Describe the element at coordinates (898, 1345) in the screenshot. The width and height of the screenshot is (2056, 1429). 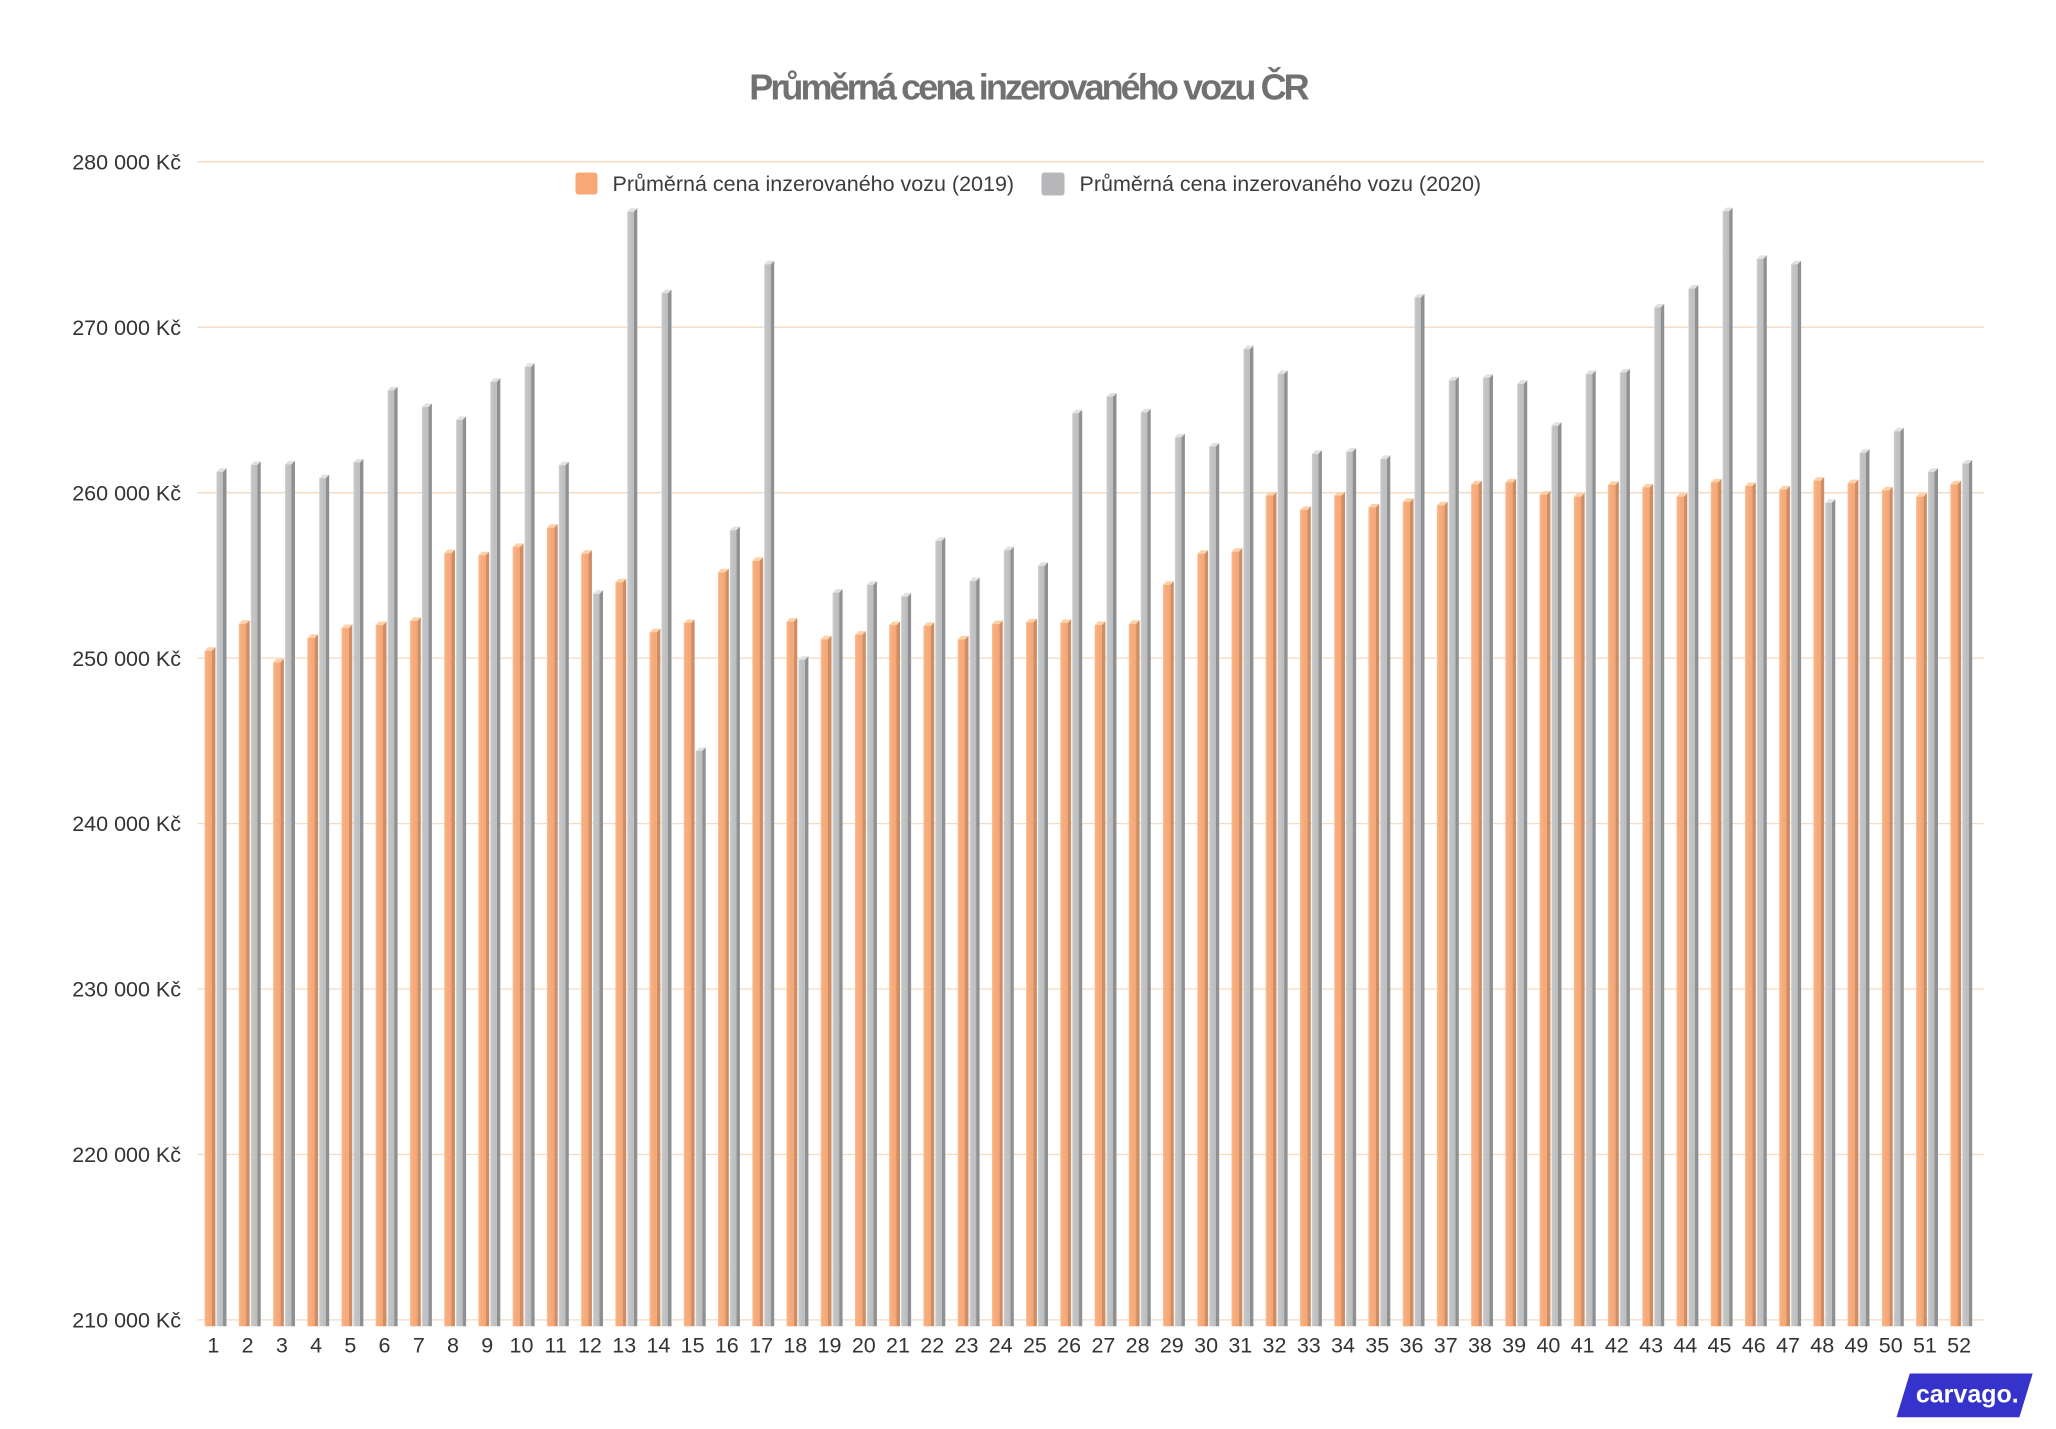
I see `svg-text: 21` at that location.